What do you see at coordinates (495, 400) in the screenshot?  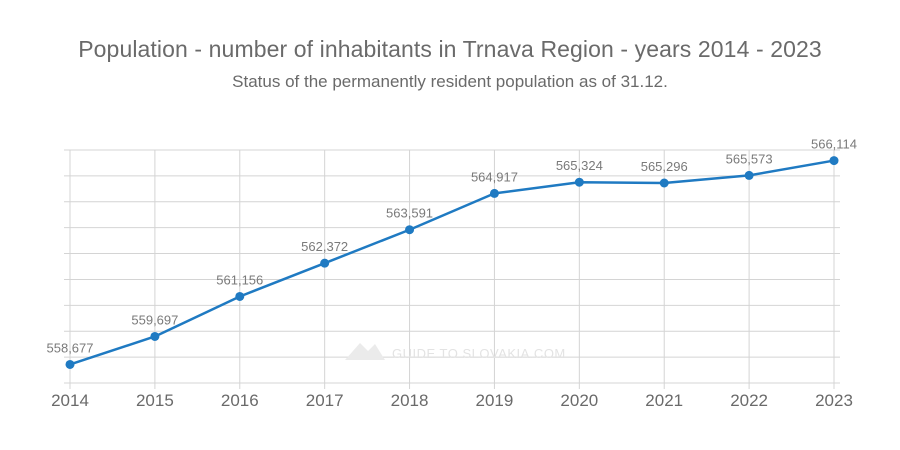 I see `x-tick-label: 2019` at bounding box center [495, 400].